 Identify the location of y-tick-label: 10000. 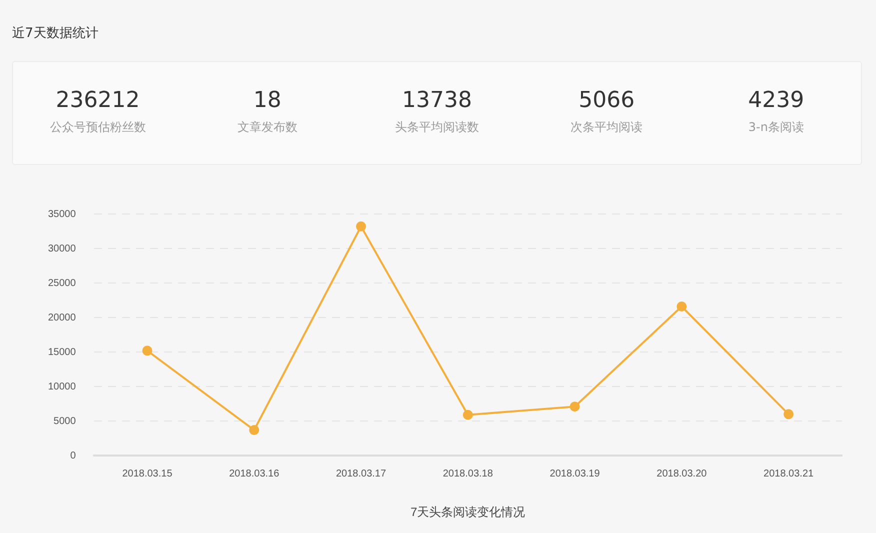
(62, 386).